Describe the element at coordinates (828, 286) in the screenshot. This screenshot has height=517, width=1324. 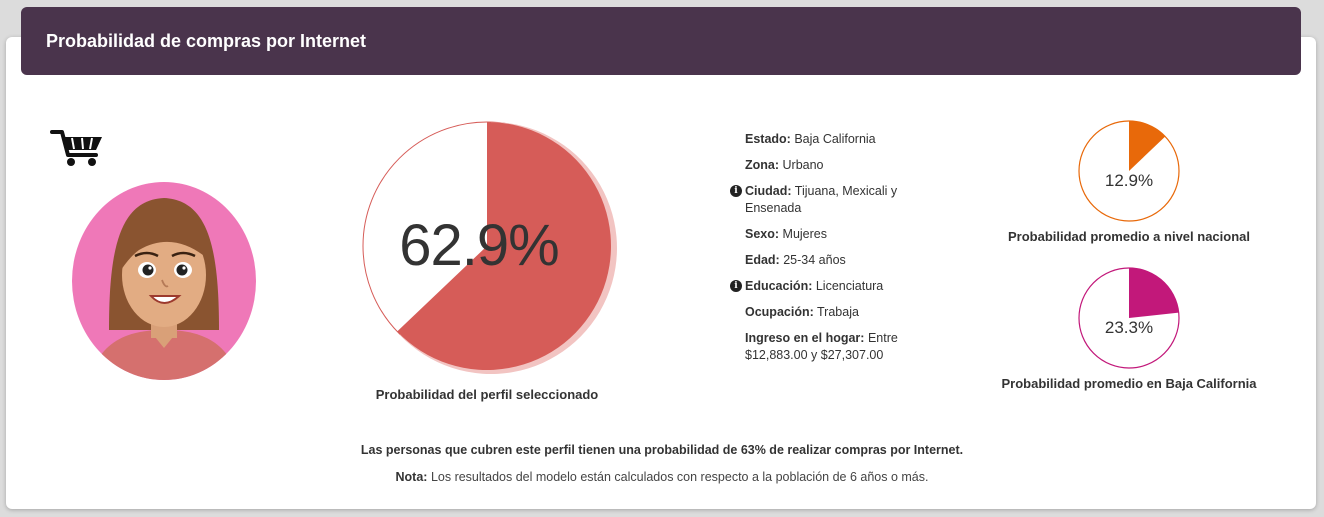
I see `detail-educacion: i Educación: Licenciatura` at that location.